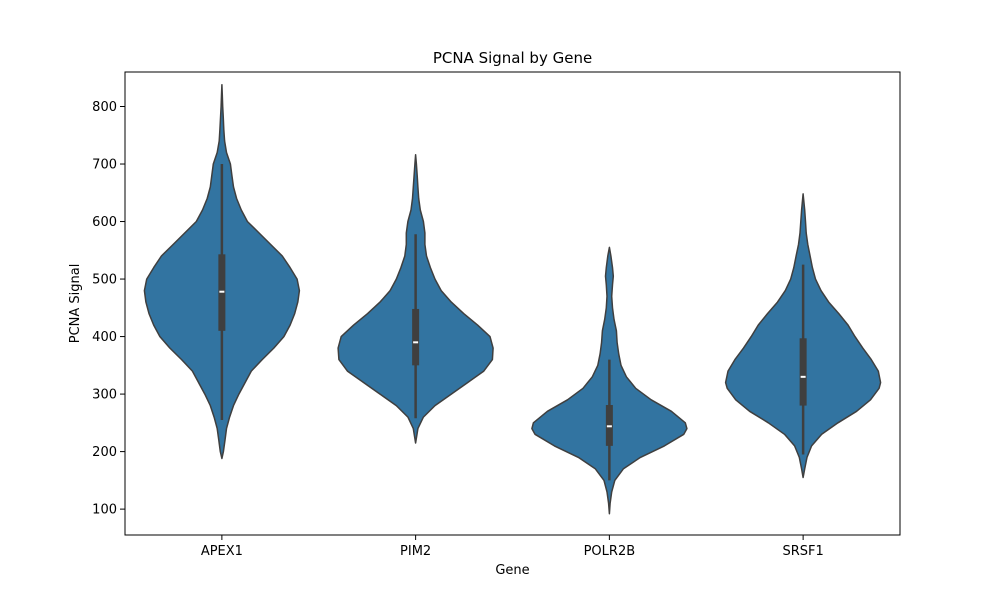 The width and height of the screenshot is (1000, 600). What do you see at coordinates (415, 299) in the screenshot?
I see `violin-pim2` at bounding box center [415, 299].